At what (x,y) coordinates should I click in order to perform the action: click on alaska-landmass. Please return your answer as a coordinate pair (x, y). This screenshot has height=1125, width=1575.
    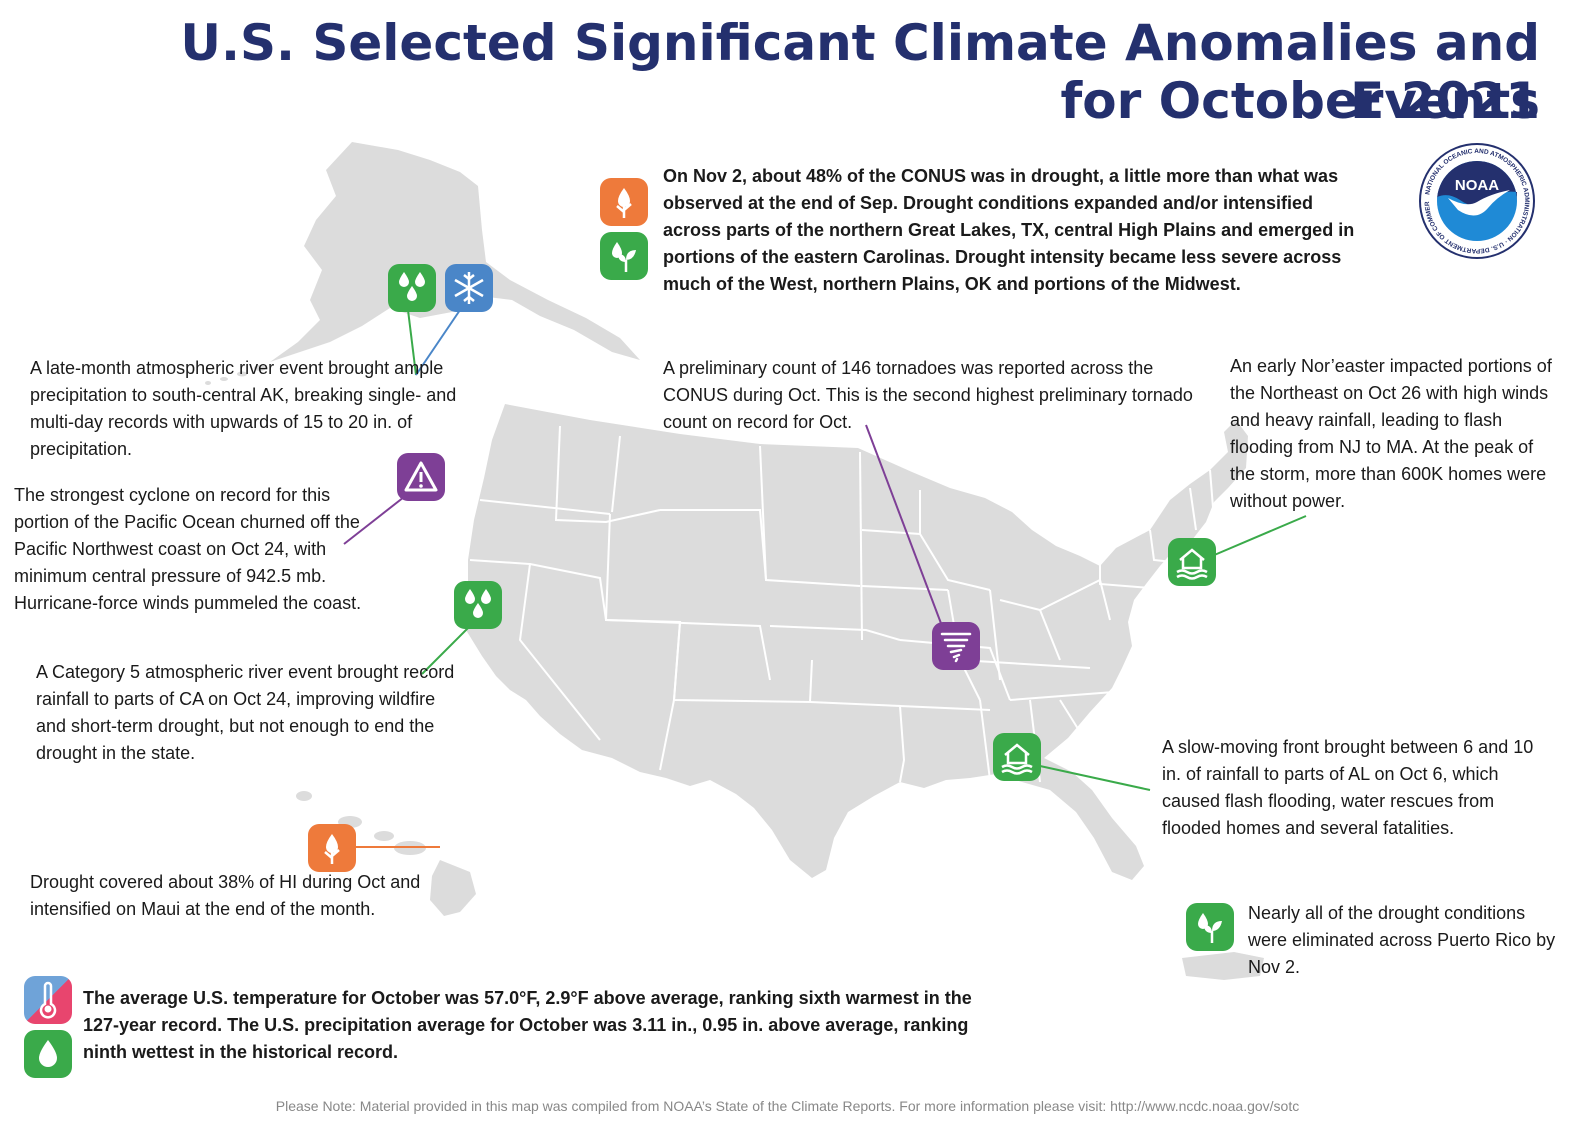
    Looking at the image, I should click on (455, 252).